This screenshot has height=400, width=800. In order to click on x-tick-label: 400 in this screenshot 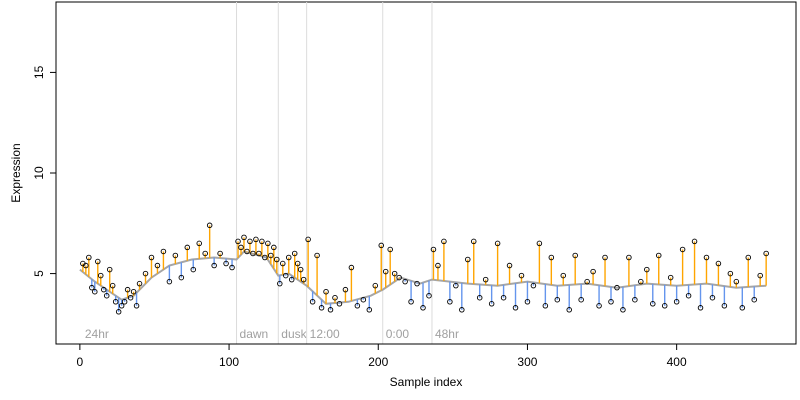, I will do `click(677, 362)`.